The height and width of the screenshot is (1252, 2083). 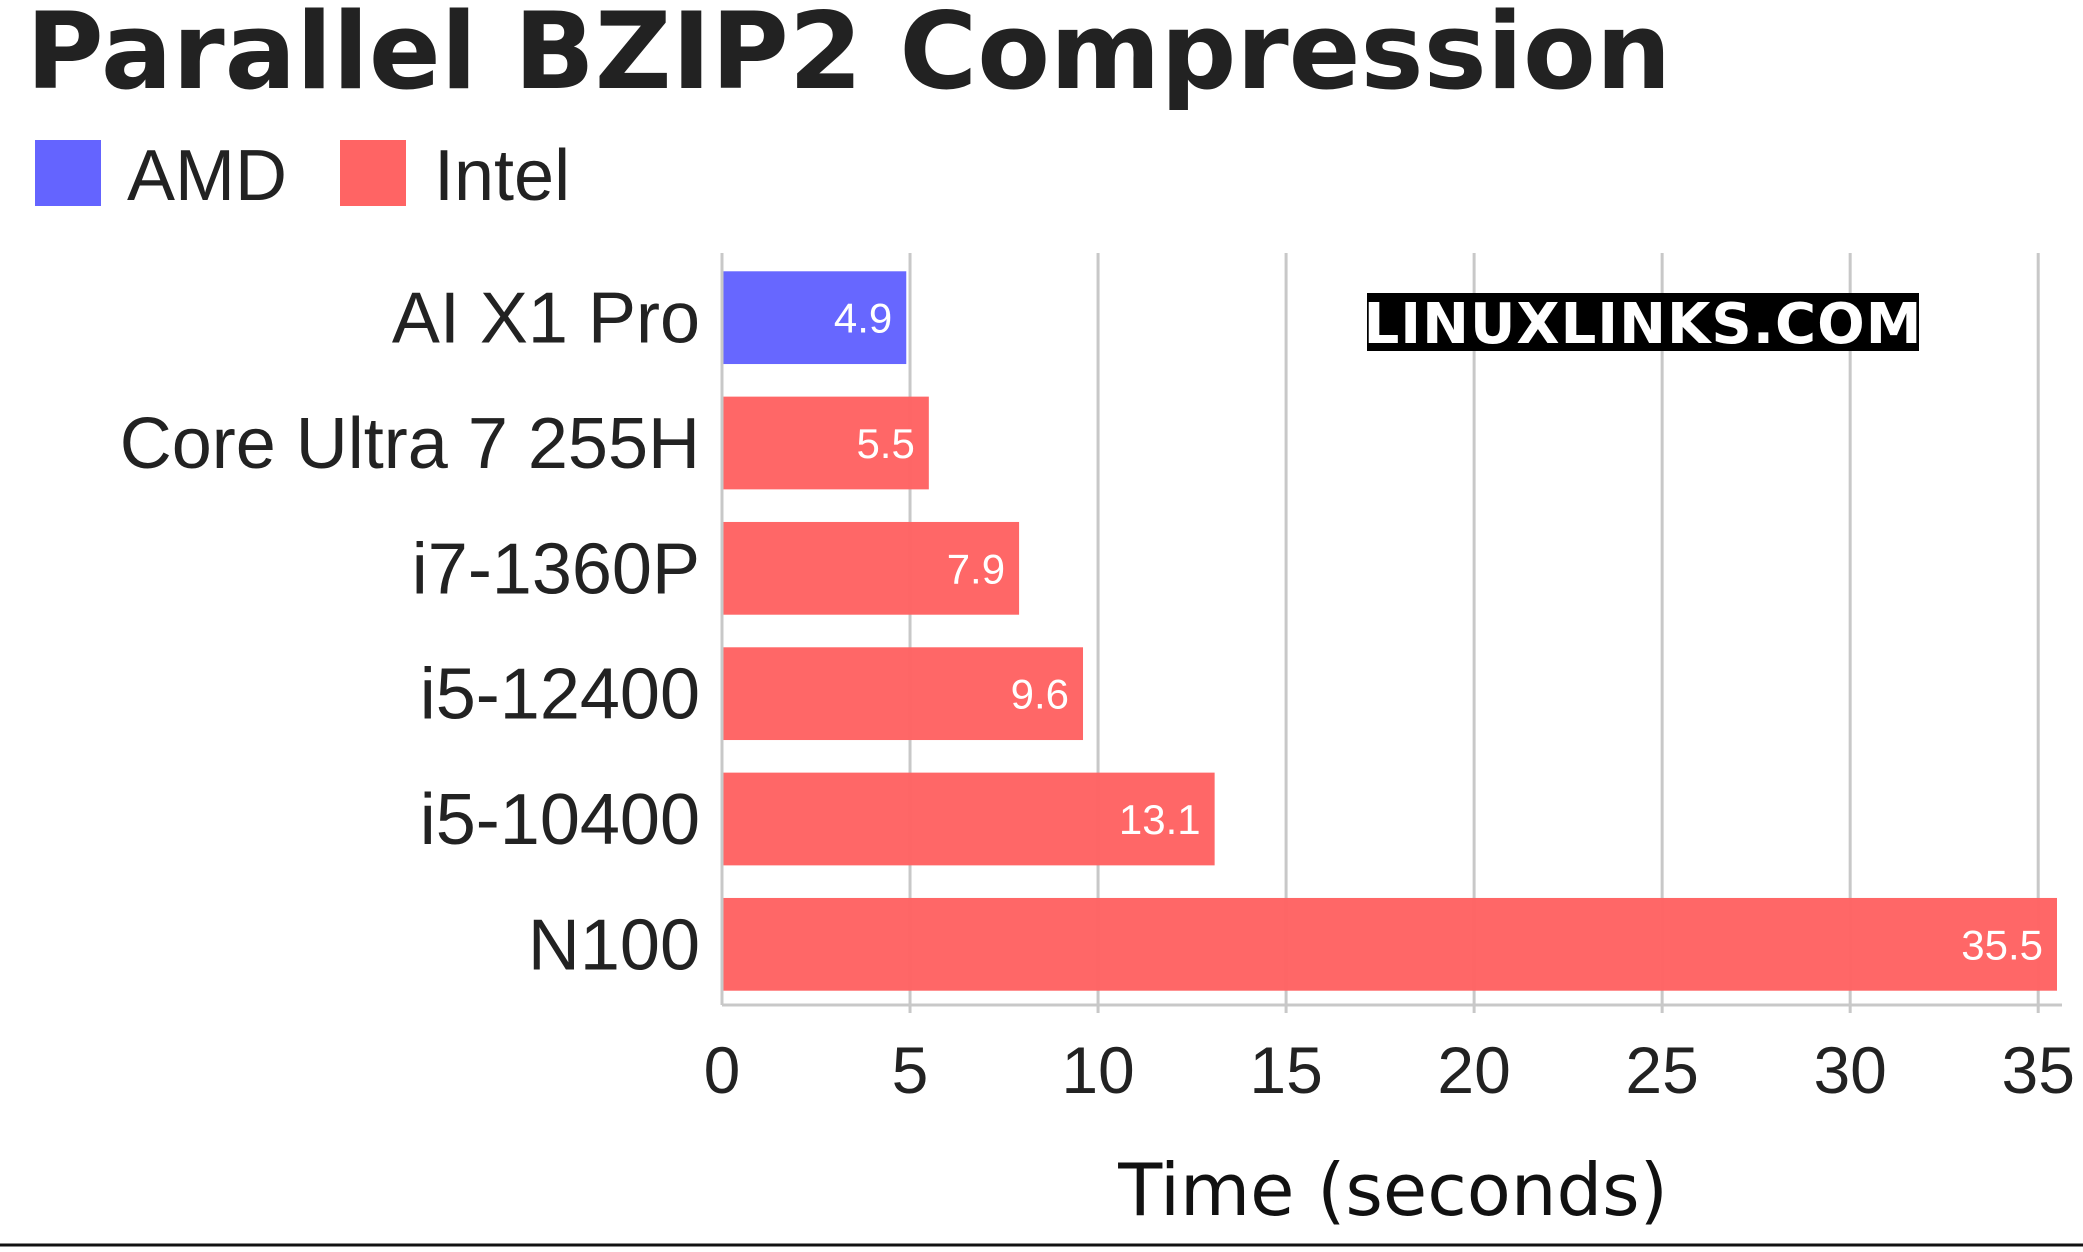 I want to click on data-label: 7.9, so click(x=976, y=568).